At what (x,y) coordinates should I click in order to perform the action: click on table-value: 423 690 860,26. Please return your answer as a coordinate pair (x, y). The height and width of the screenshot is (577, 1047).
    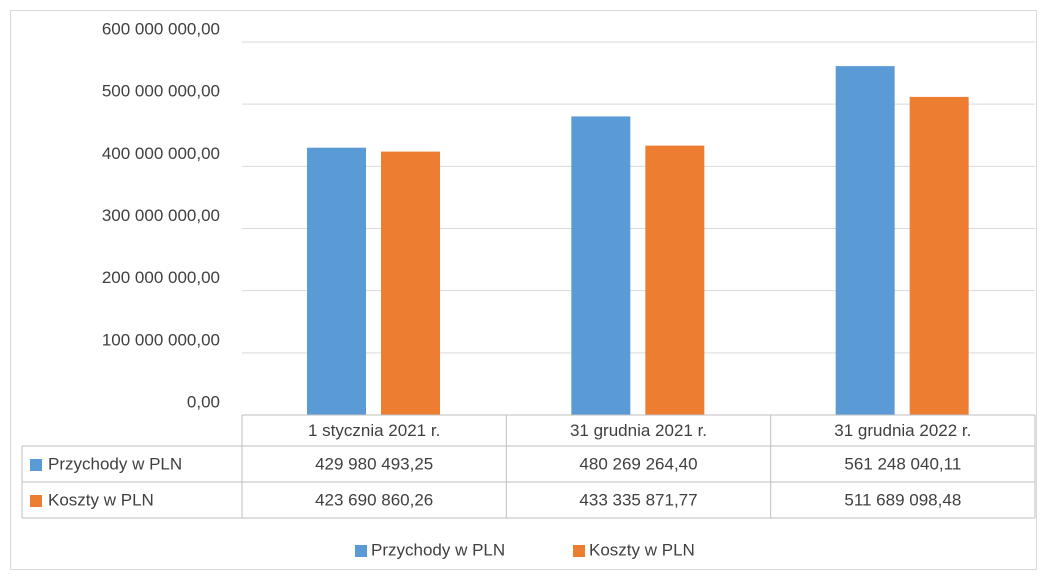
    Looking at the image, I should click on (374, 499).